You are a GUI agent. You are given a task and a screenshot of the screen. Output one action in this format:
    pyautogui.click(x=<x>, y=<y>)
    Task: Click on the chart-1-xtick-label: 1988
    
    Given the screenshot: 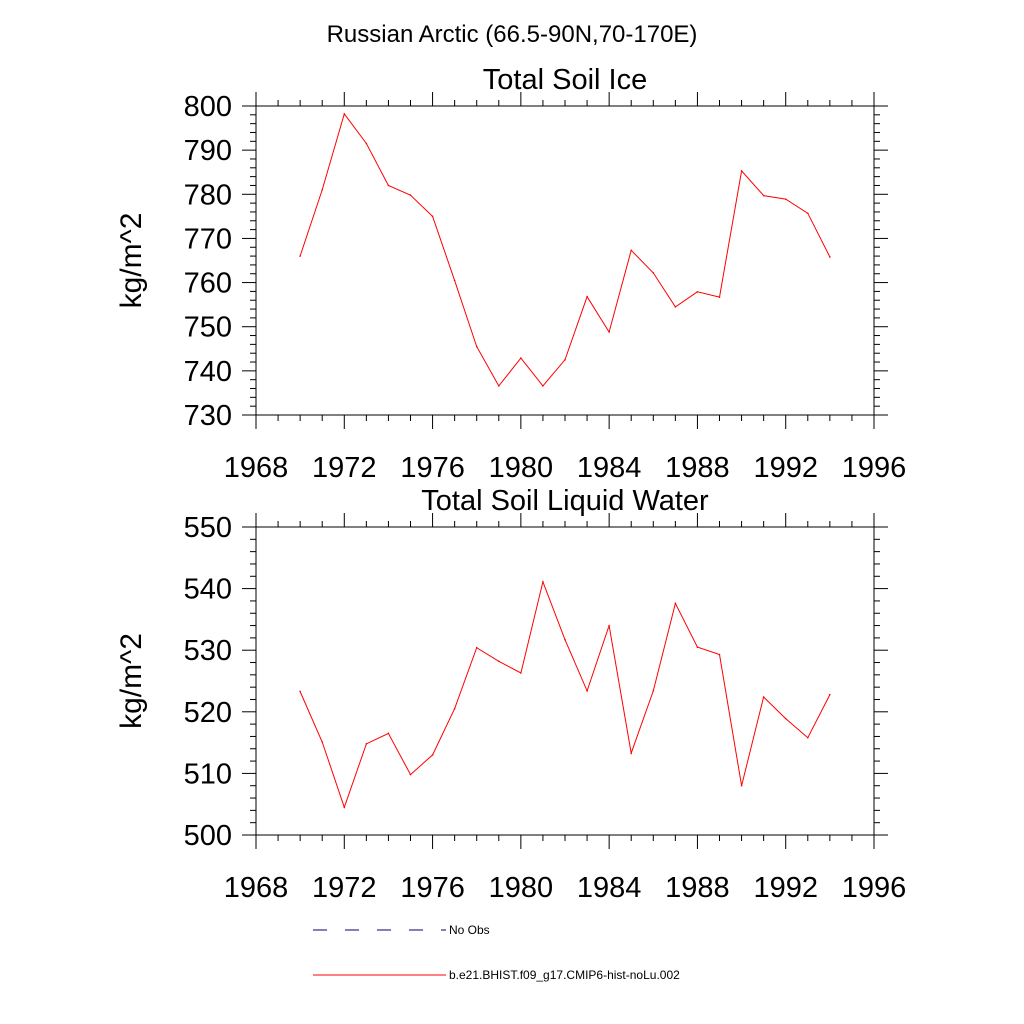 What is the action you would take?
    pyautogui.click(x=697, y=468)
    